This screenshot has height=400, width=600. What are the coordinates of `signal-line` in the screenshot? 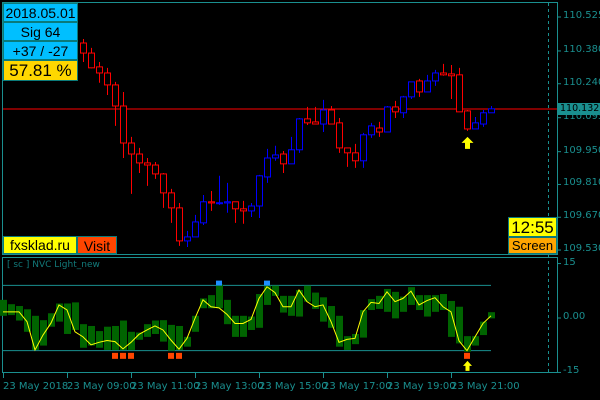 It's located at (247, 319).